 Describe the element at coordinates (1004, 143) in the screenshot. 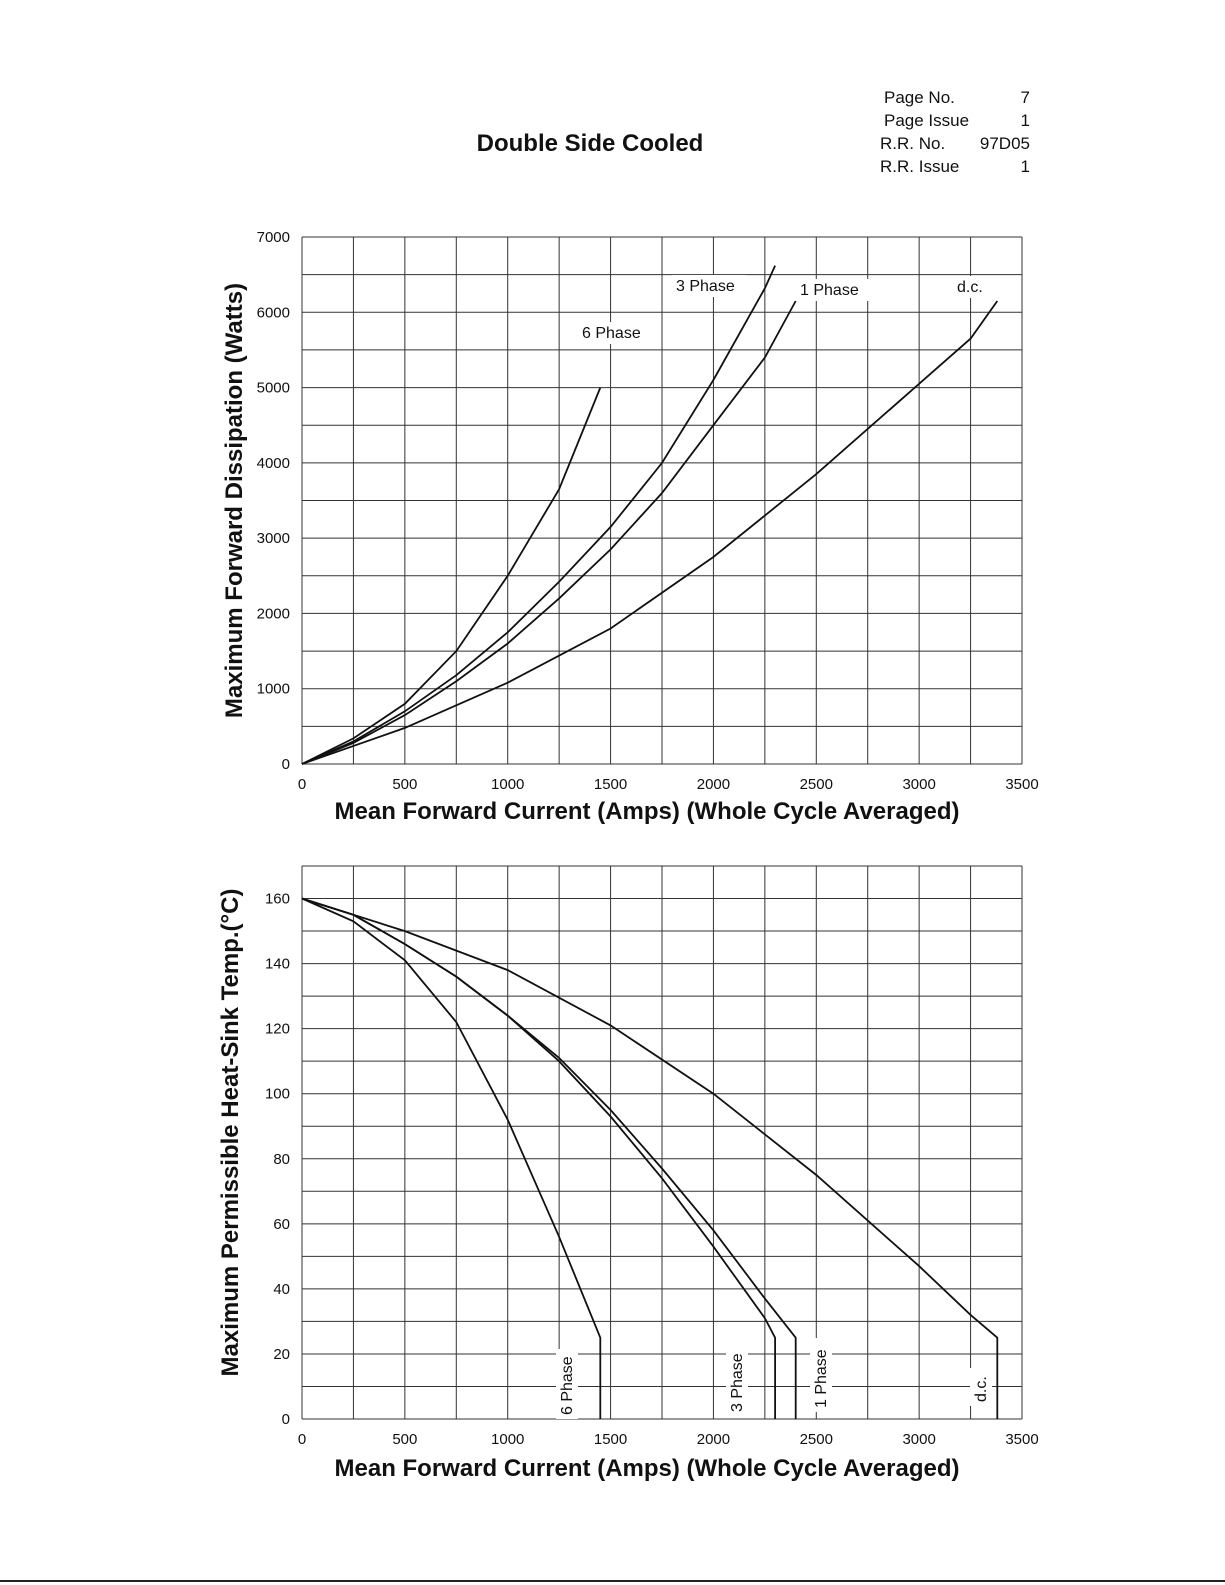

I see `rr-number-value: 97D05` at that location.